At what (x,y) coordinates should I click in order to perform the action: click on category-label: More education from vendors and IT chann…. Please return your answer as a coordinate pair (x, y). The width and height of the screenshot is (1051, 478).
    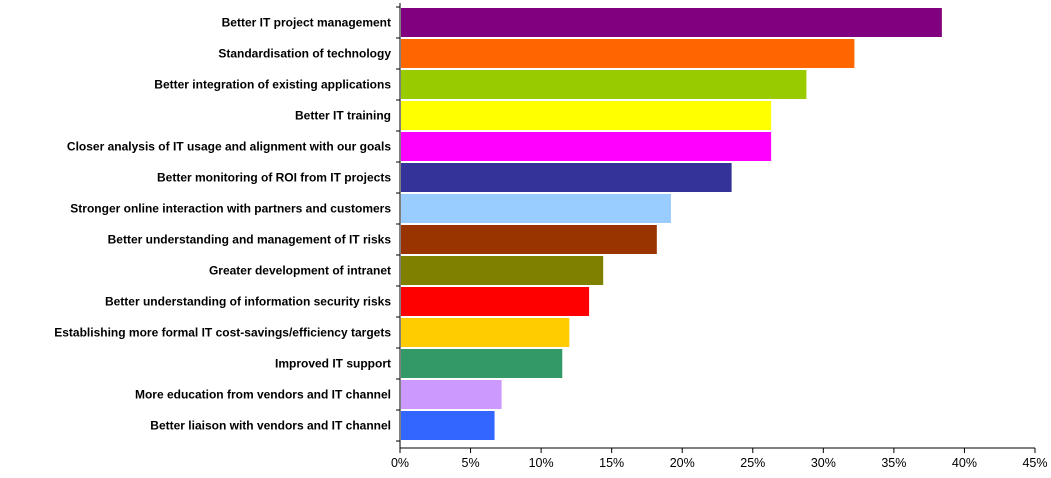
    Looking at the image, I should click on (263, 395).